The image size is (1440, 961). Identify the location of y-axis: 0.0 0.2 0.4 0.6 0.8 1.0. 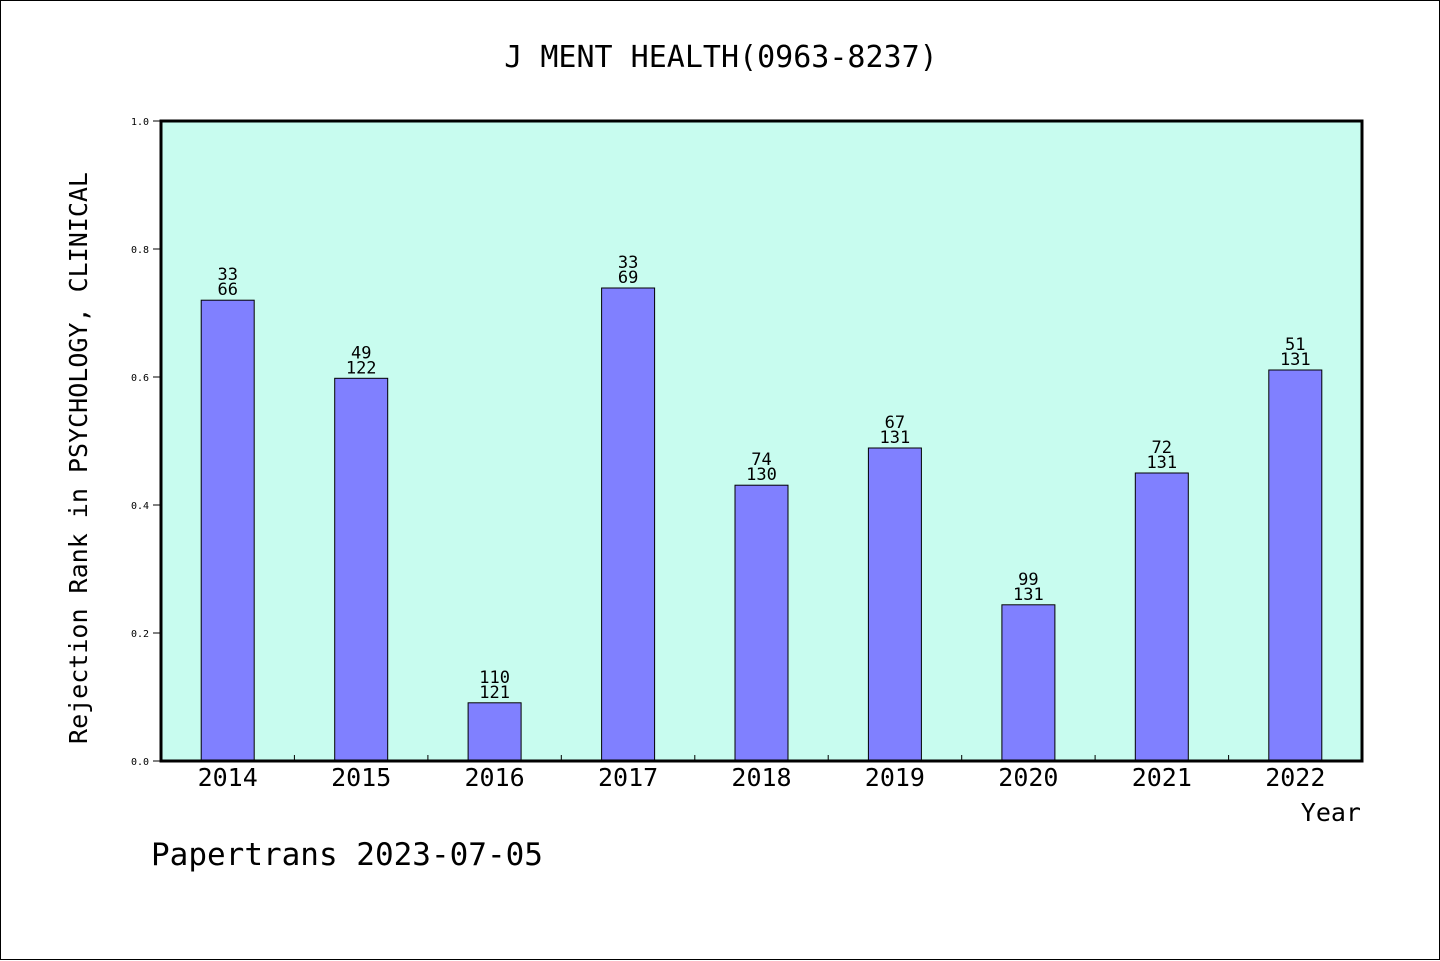
(146, 442).